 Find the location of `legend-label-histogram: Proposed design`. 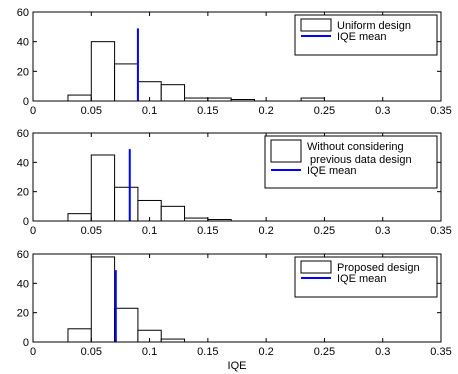

legend-label-histogram: Proposed design is located at coordinates (378, 268).